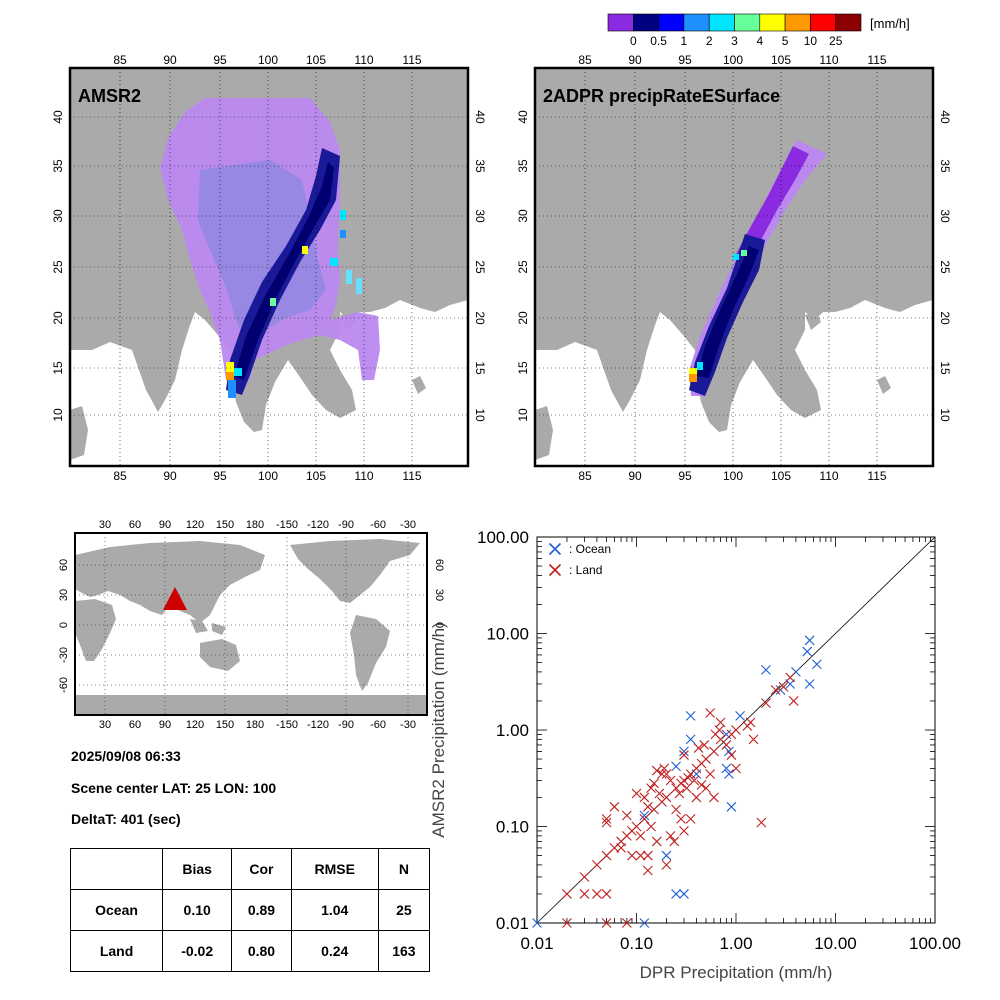  I want to click on table-header-cell, so click(116, 869).